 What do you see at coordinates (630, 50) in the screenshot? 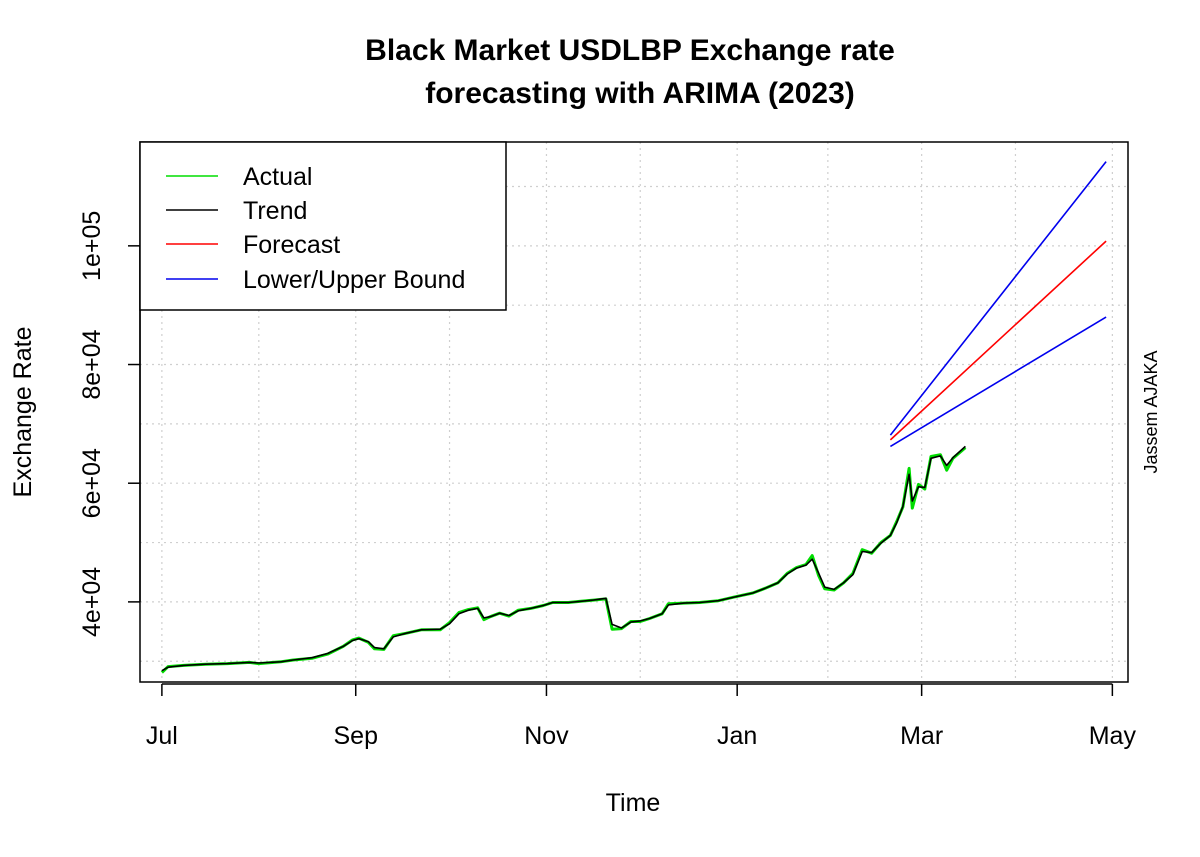
I see `chart-title-line-1: Black Market USDLBP Exchange rate` at bounding box center [630, 50].